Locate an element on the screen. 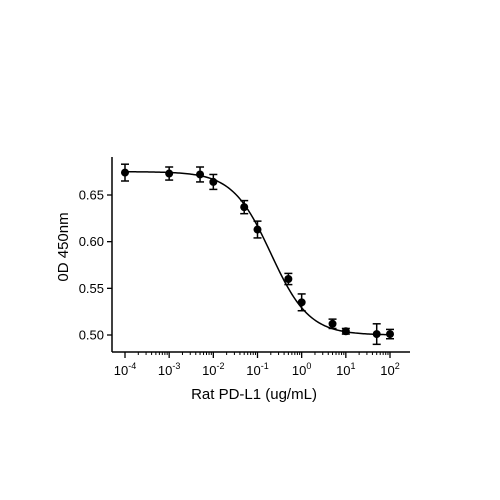 The width and height of the screenshot is (500, 500). x-tick-label: 10⁰ is located at coordinates (301, 369).